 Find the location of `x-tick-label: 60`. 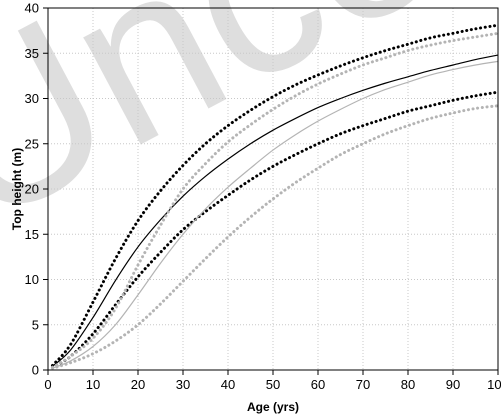

x-tick-label: 60 is located at coordinates (318, 384).